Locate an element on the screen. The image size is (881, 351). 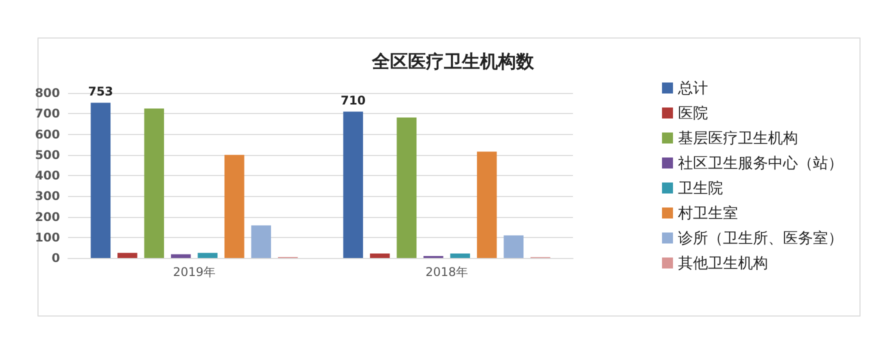
legend-label: 诊所（卫生所、医务室） is located at coordinates (760, 238).